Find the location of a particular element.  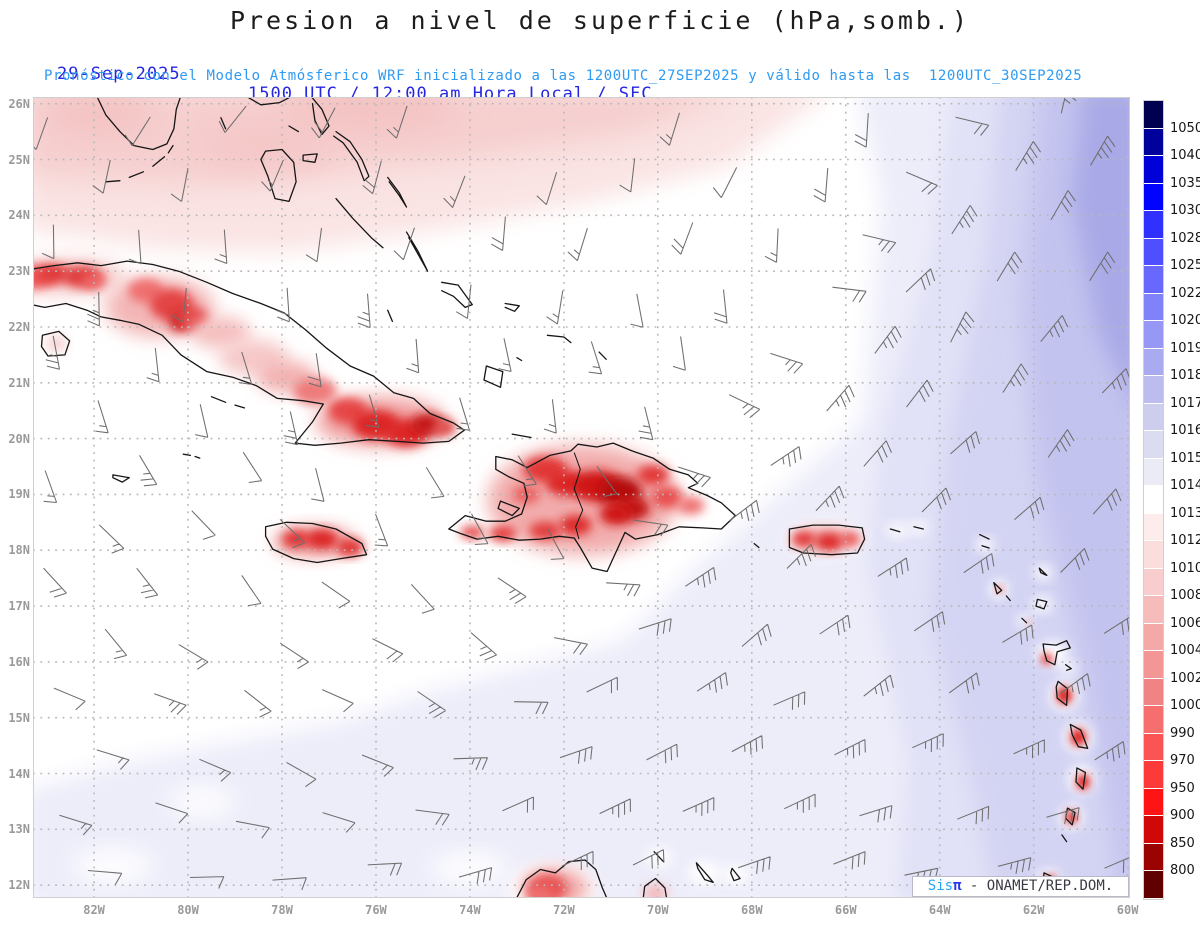

lon-tick-label: 74W is located at coordinates (470, 910).